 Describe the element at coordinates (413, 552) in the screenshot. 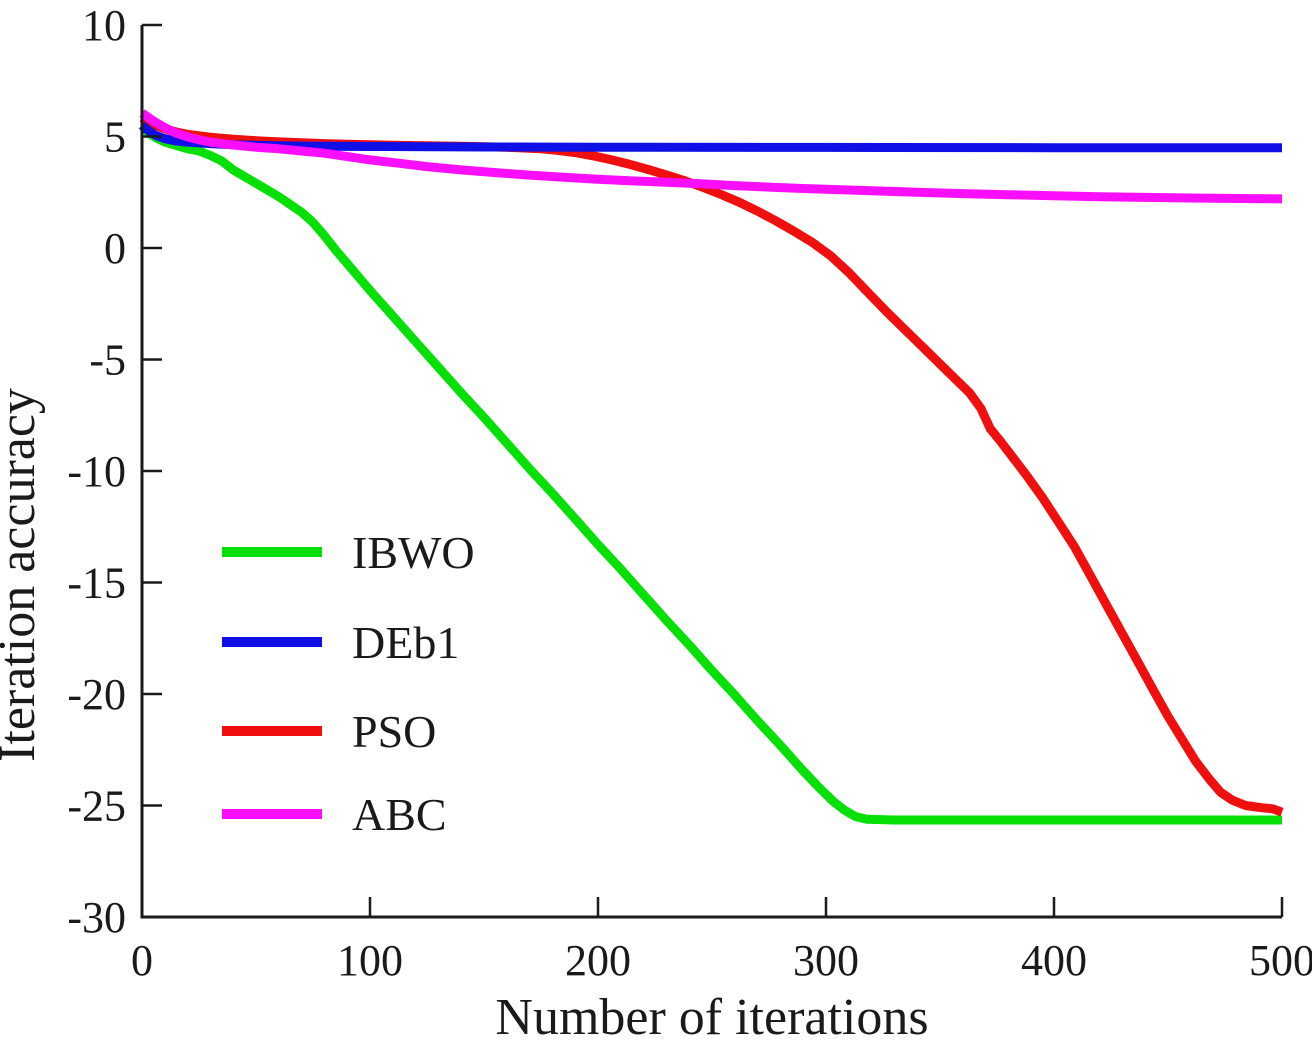

I see `legend-label: IBWO` at that location.